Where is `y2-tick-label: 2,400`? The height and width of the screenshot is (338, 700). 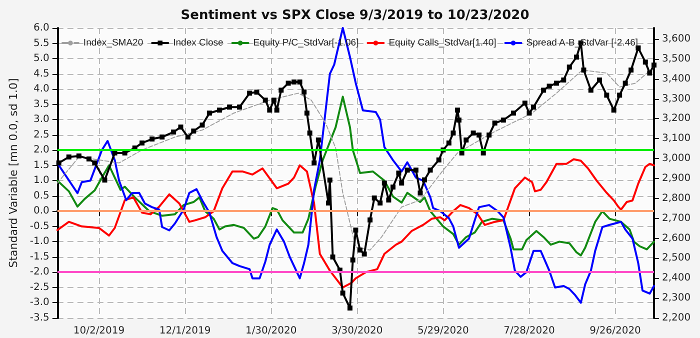 y2-tick-label: 2,400 is located at coordinates (676, 278).